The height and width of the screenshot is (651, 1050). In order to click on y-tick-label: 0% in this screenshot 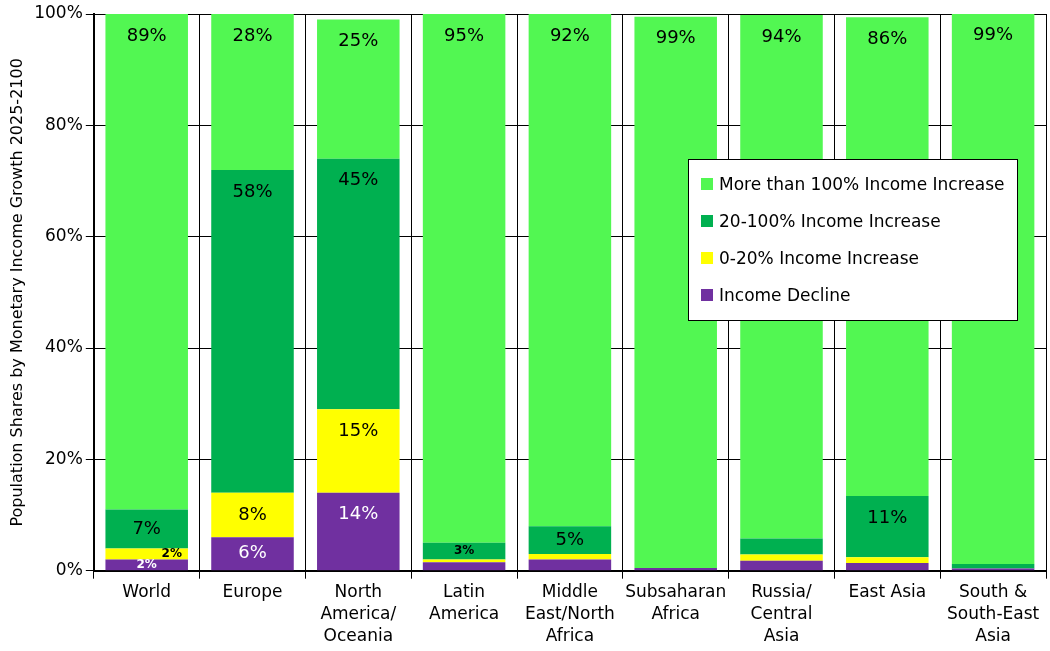, I will do `click(69, 569)`.